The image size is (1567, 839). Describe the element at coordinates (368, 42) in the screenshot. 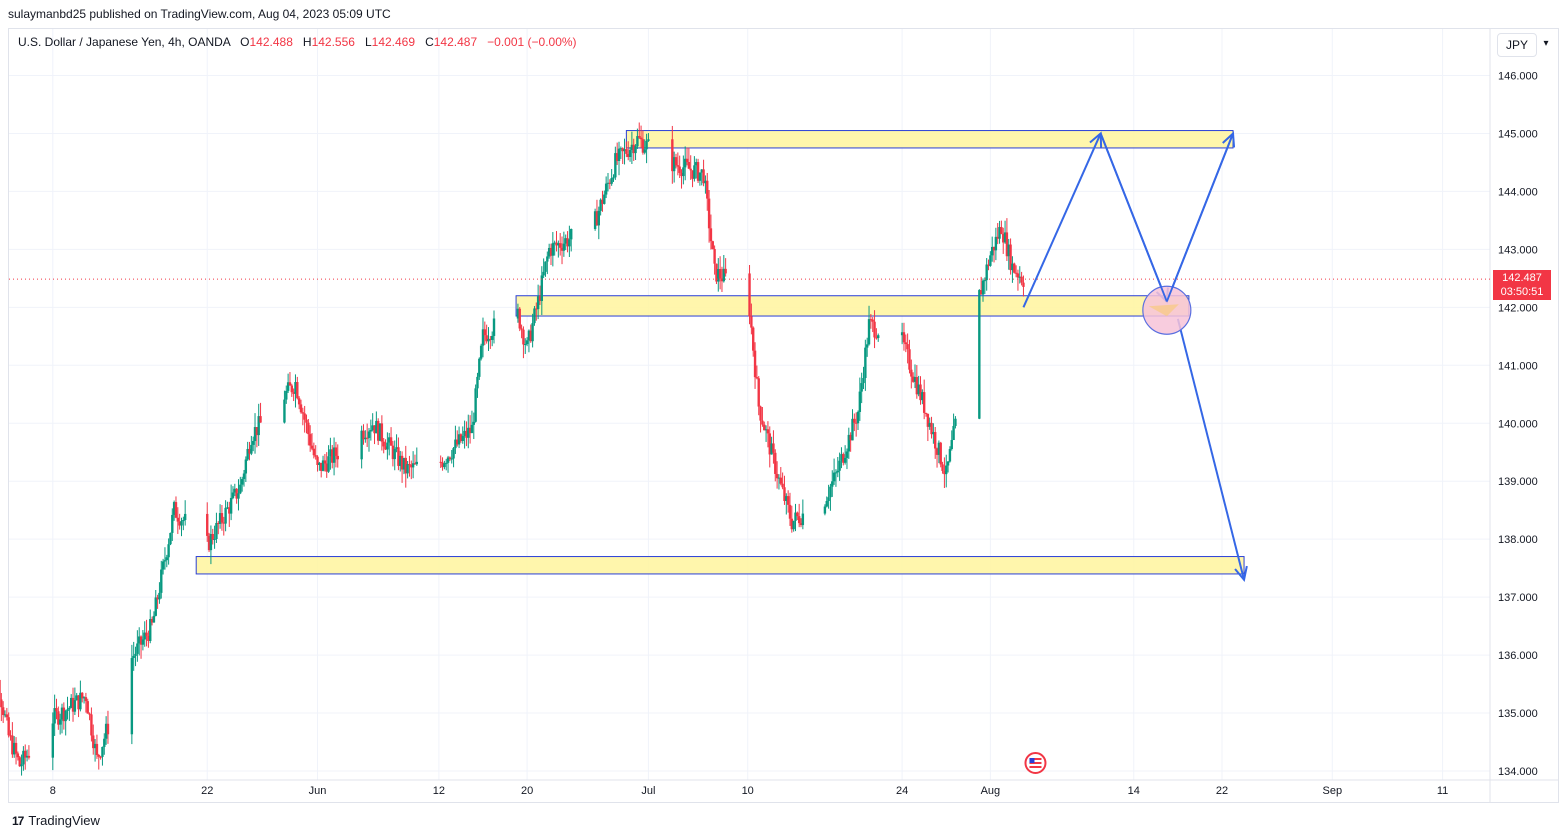

I see `low-label: L` at that location.